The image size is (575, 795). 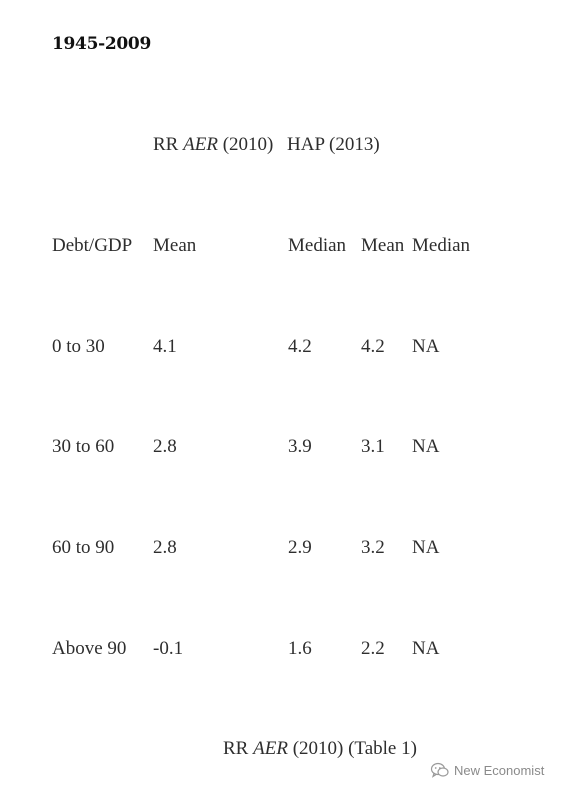 I want to click on row-range: 60 to 90, so click(x=83, y=547).